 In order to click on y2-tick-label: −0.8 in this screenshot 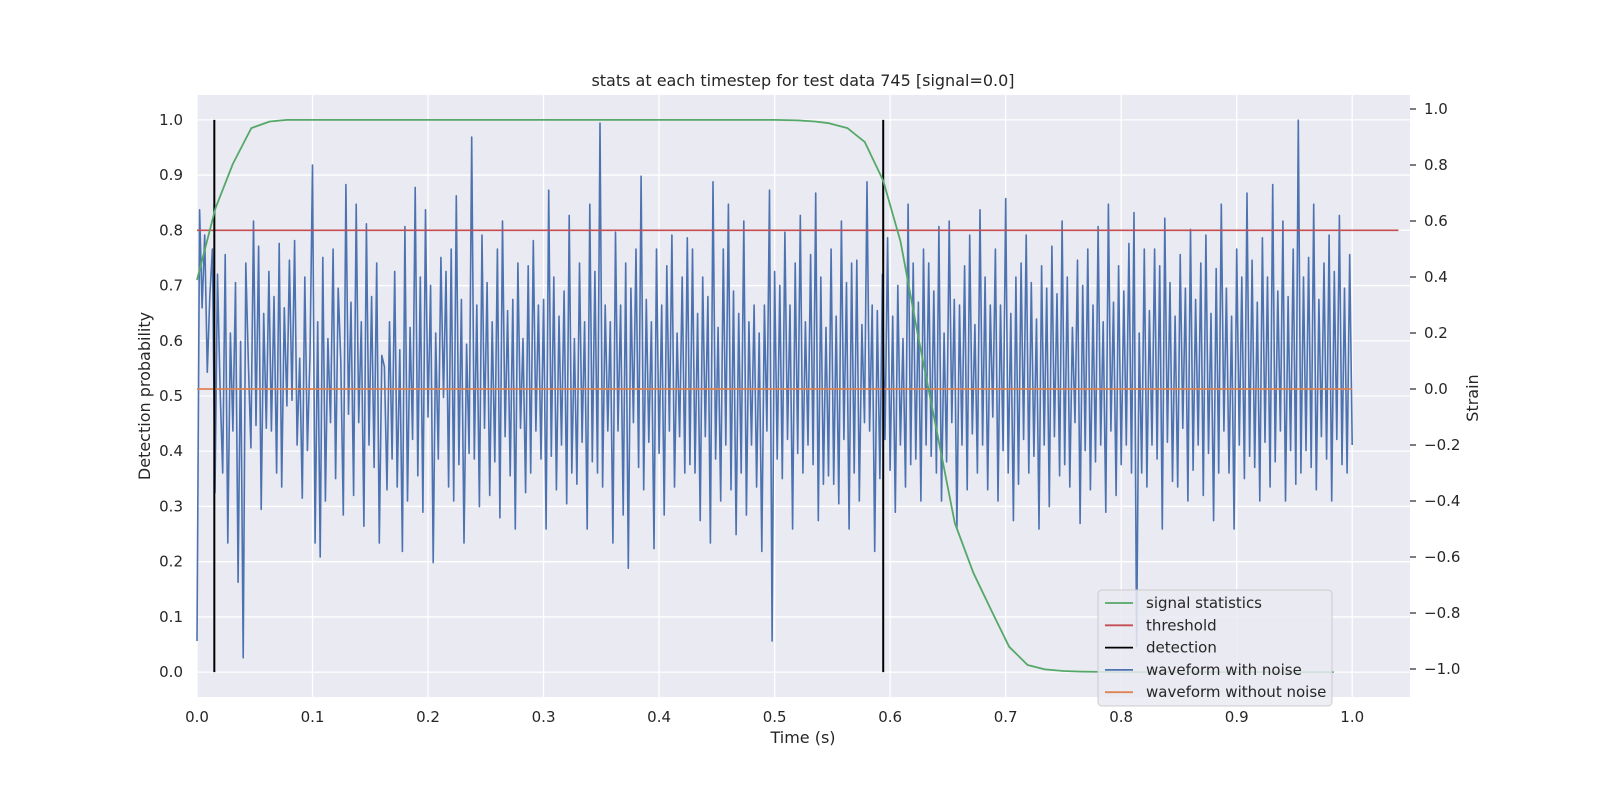, I will do `click(1442, 613)`.